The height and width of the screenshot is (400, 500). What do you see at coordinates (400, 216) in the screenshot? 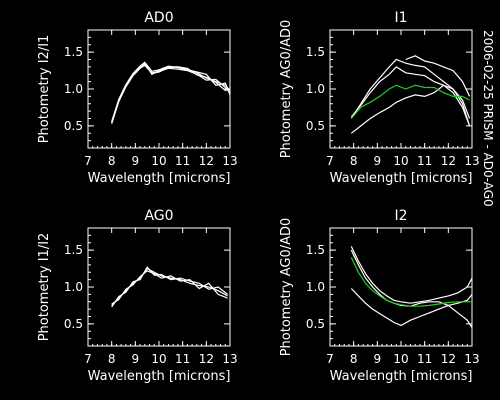
I see `panel-title: I2` at bounding box center [400, 216].